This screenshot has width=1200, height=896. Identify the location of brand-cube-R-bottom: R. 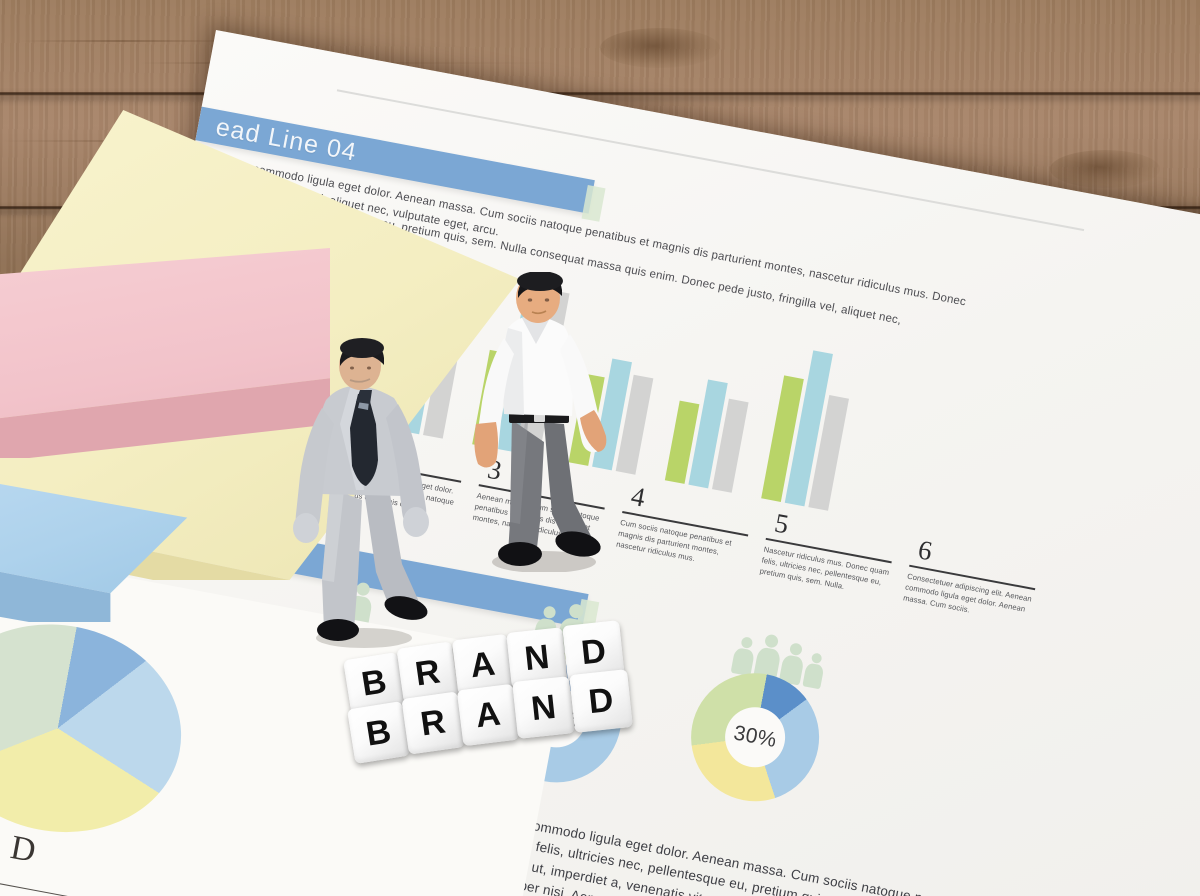
(433, 723).